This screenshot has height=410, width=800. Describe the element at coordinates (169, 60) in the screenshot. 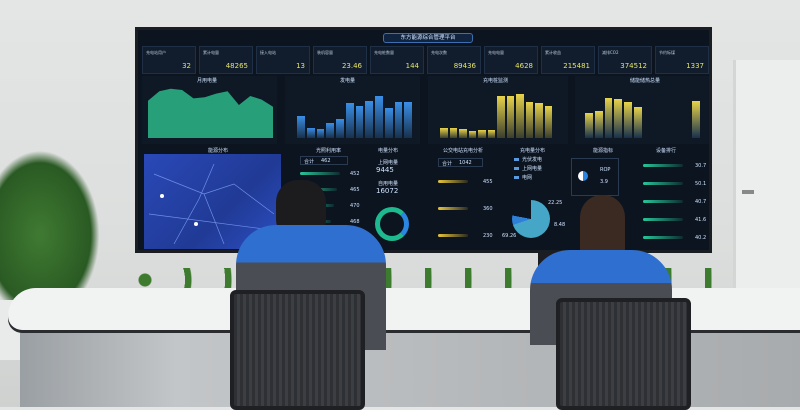

I see `kpi-card: 充电站用户 32` at that location.